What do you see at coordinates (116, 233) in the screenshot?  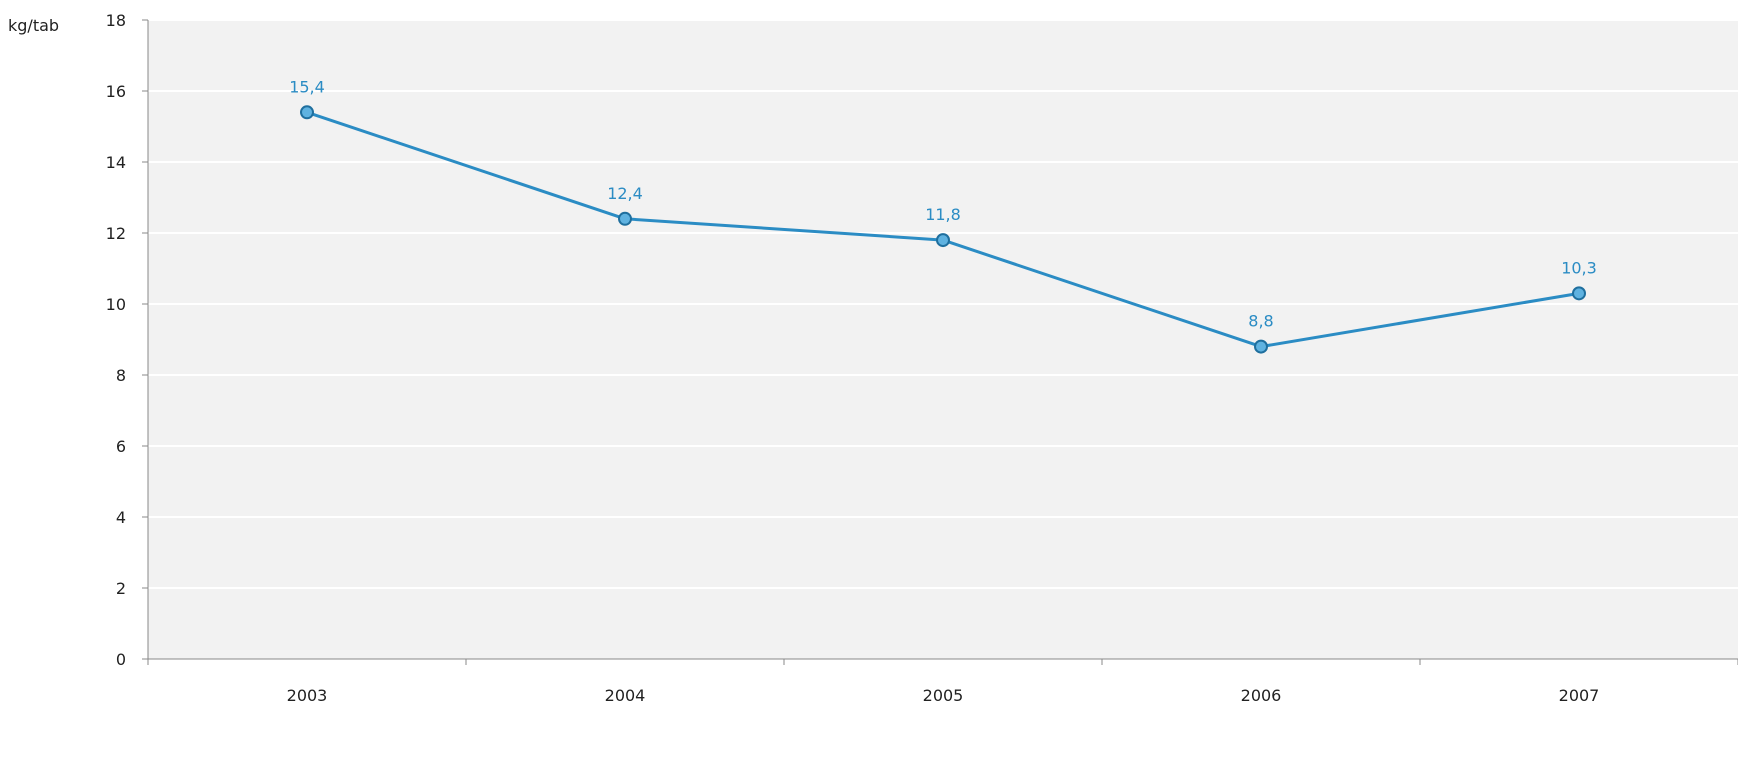 I see `y-tick-label: 12` at bounding box center [116, 233].